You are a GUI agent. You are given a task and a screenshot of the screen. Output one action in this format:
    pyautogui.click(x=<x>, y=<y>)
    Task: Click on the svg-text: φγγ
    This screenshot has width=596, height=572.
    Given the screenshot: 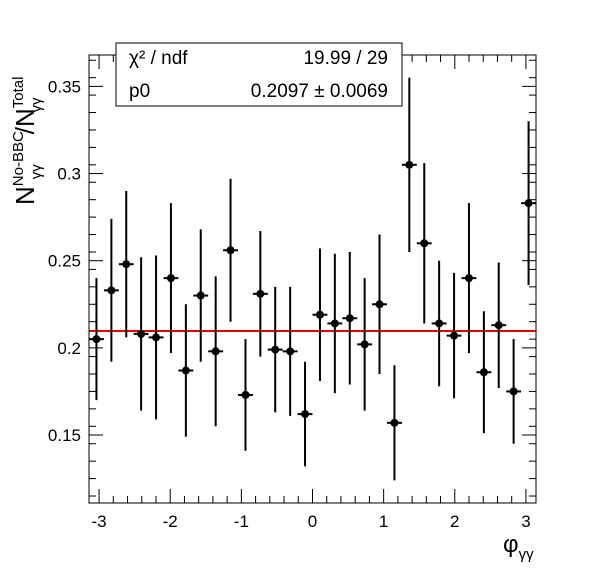 What is the action you would take?
    pyautogui.click(x=518, y=547)
    